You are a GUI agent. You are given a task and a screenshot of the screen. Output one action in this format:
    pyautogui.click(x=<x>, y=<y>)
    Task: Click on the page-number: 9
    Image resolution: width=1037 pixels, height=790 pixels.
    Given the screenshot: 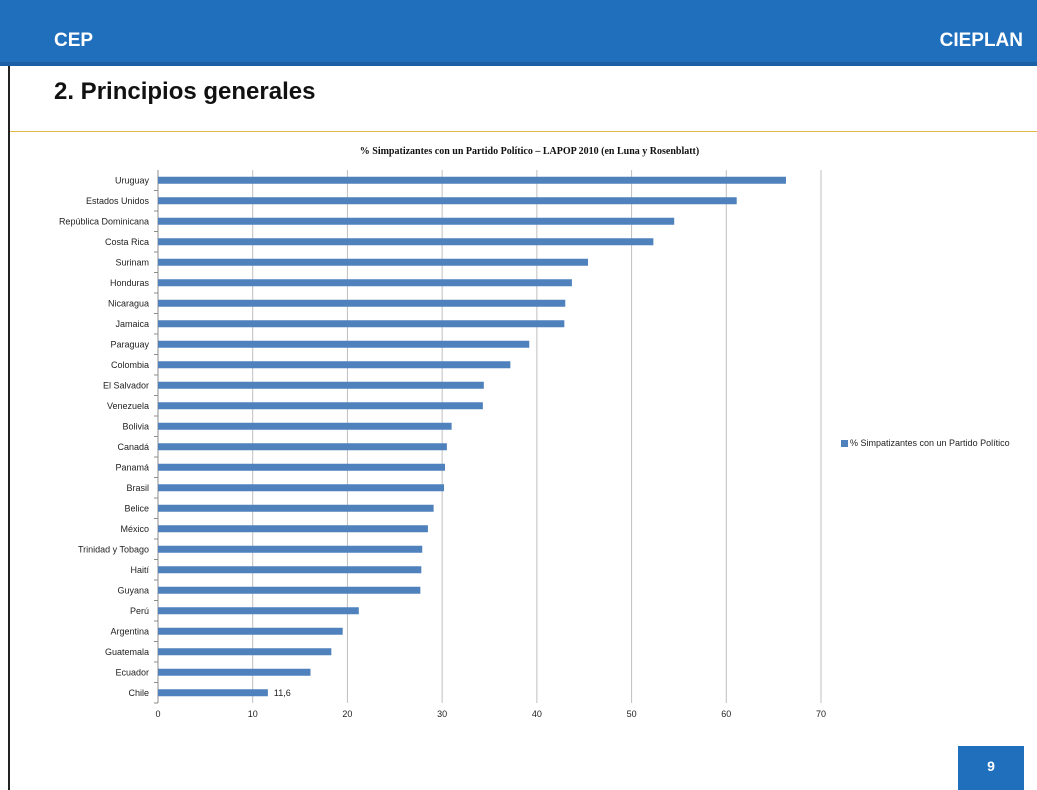 What is the action you would take?
    pyautogui.click(x=991, y=766)
    